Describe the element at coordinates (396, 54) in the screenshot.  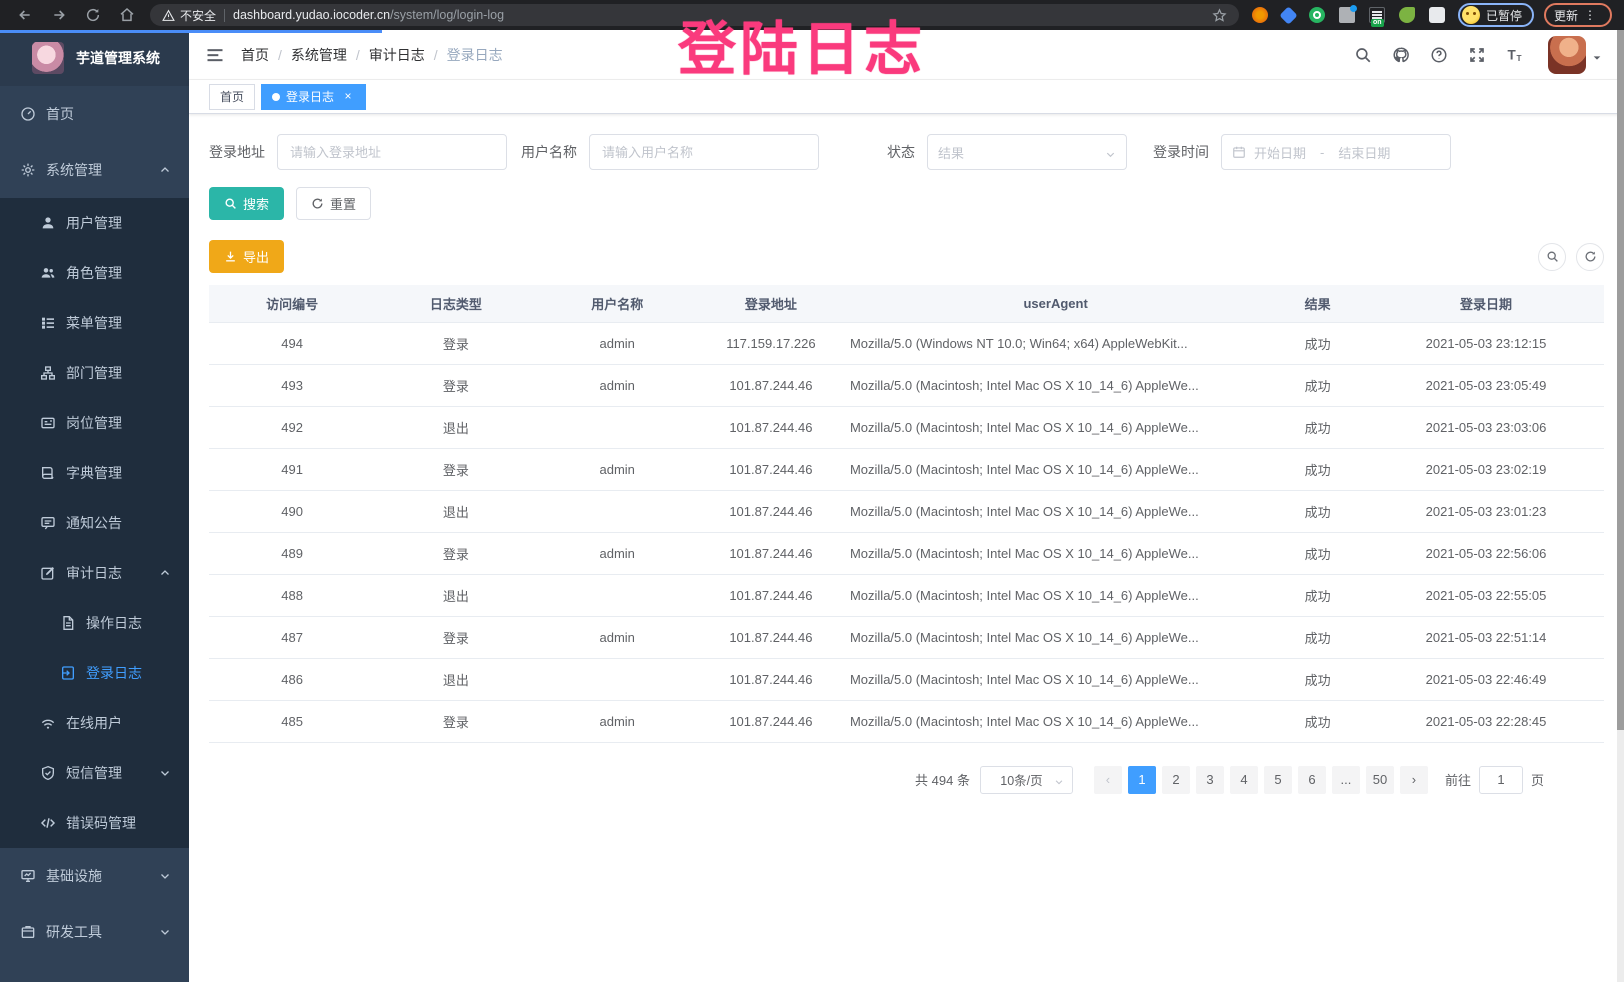
I see `breadcrumb-audit-log: 审计日志` at that location.